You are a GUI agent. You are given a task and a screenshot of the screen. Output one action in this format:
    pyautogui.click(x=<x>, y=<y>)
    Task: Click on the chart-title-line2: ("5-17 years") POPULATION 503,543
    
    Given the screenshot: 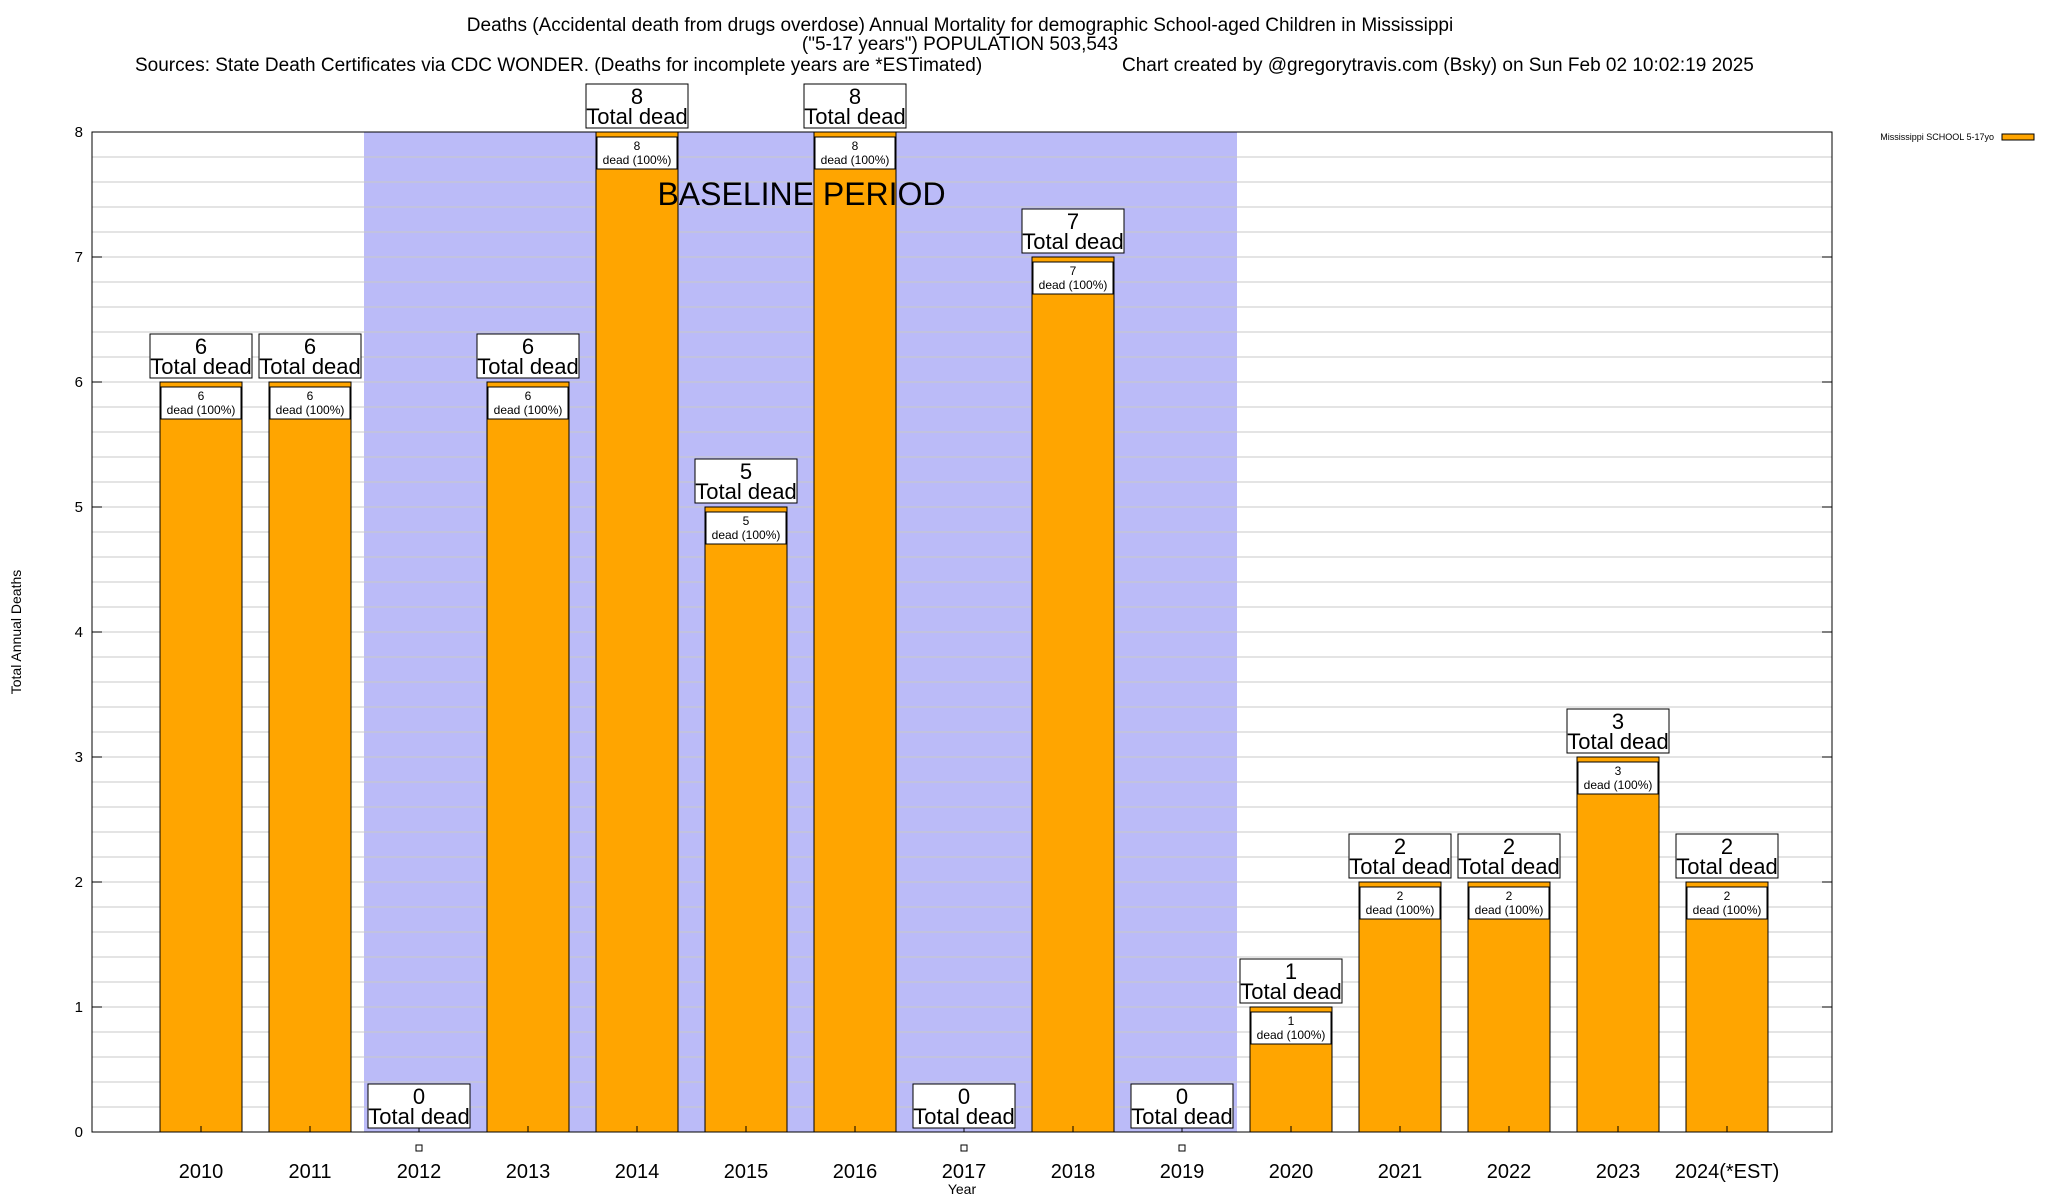 What is the action you would take?
    pyautogui.click(x=960, y=44)
    